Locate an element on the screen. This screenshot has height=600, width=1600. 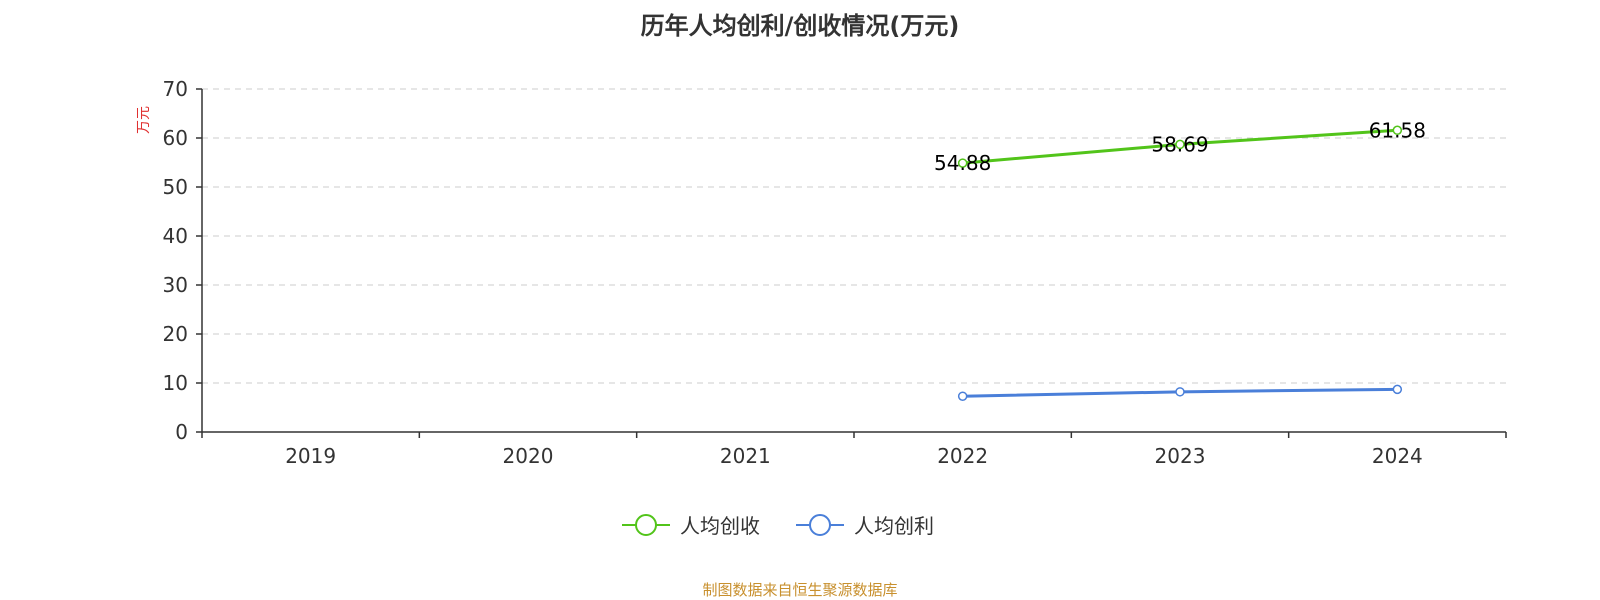
chart-title: 历年人均创利/创收情况(万元) is located at coordinates (800, 26).